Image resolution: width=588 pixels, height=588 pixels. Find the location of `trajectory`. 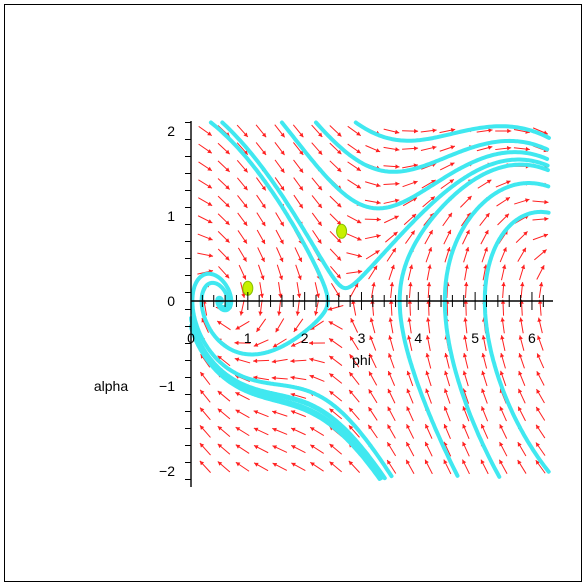

trajectory is located at coordinates (285, 403).